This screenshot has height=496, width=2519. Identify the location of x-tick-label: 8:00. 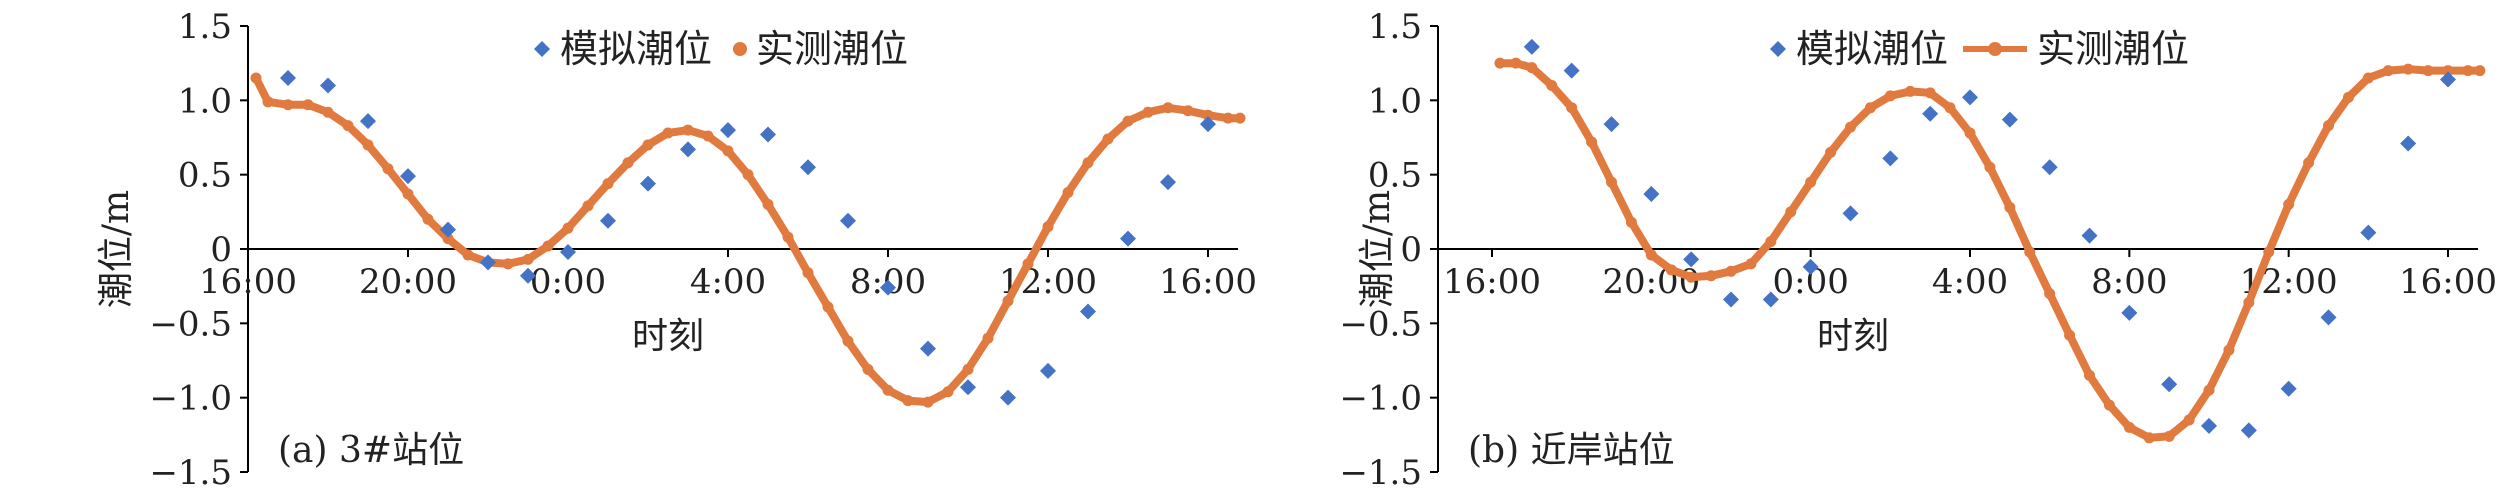
(2129, 282).